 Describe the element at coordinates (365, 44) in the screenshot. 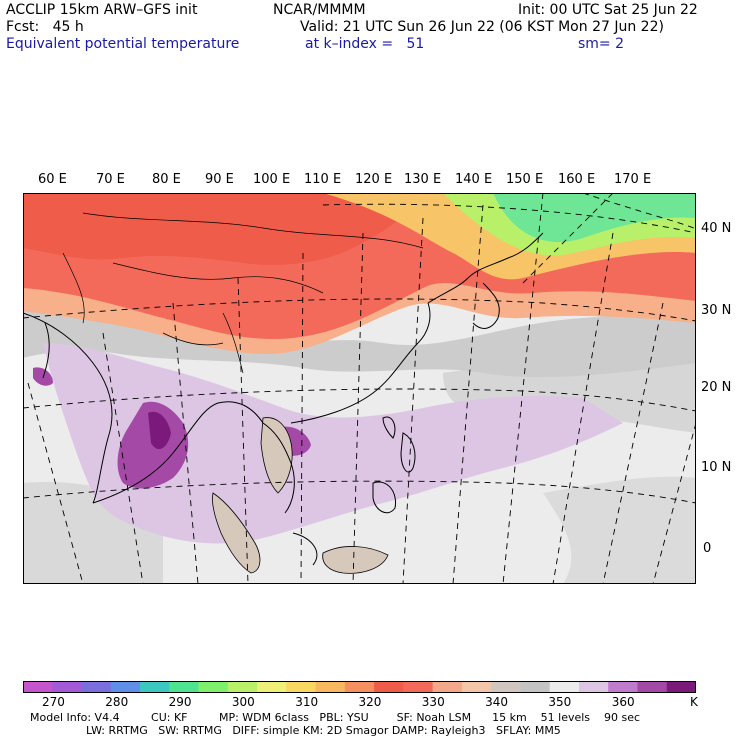

I see `k-index: at k–index = 51` at that location.